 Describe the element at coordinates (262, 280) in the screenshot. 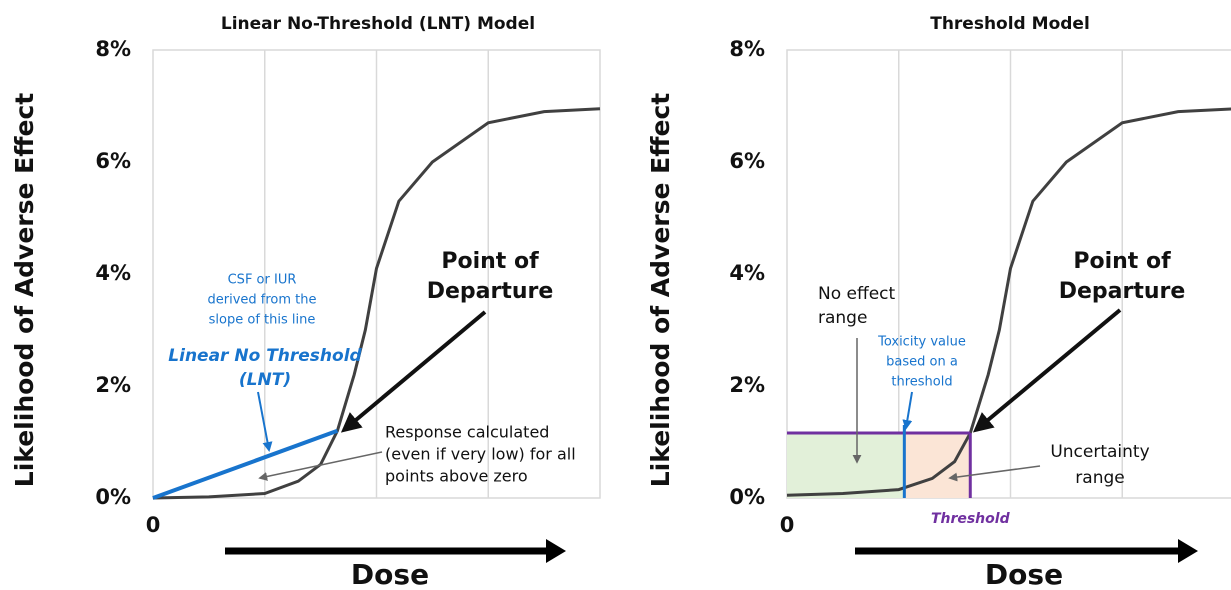

I see `annotation: CSF or IUR` at that location.